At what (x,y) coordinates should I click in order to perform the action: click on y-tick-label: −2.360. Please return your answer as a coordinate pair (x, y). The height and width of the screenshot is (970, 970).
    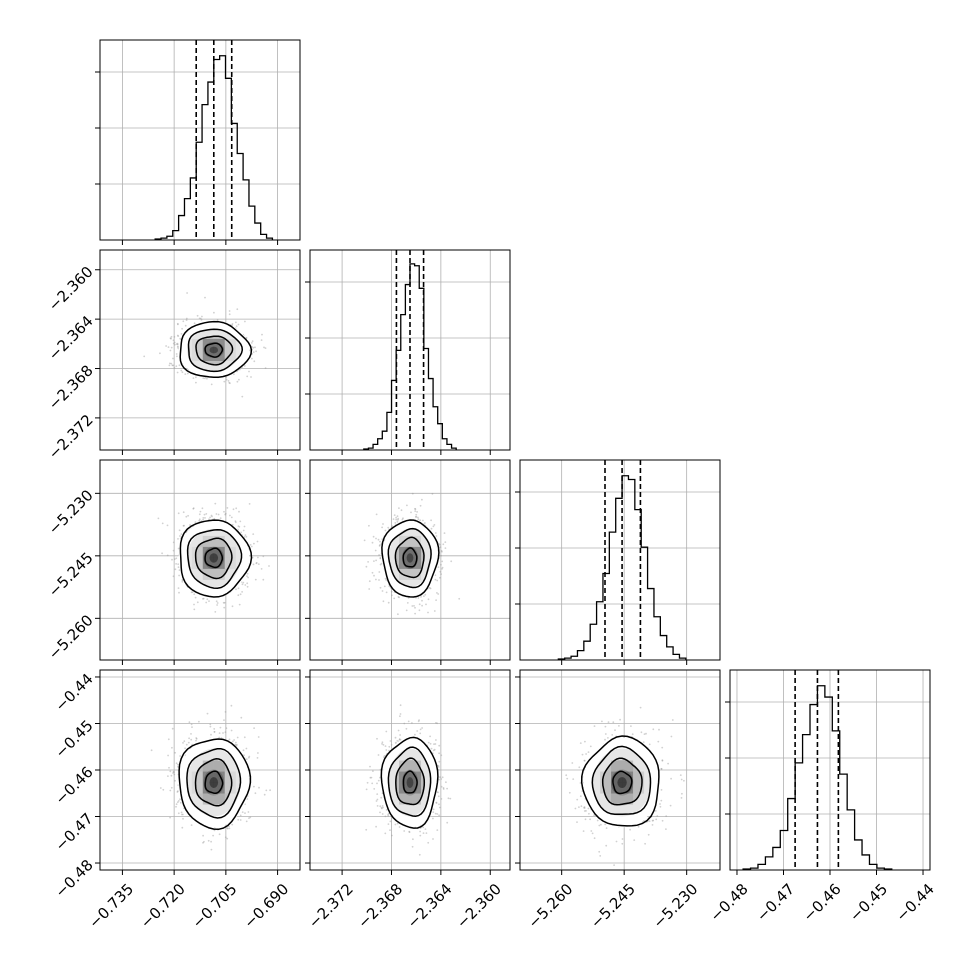
    Looking at the image, I should click on (71, 289).